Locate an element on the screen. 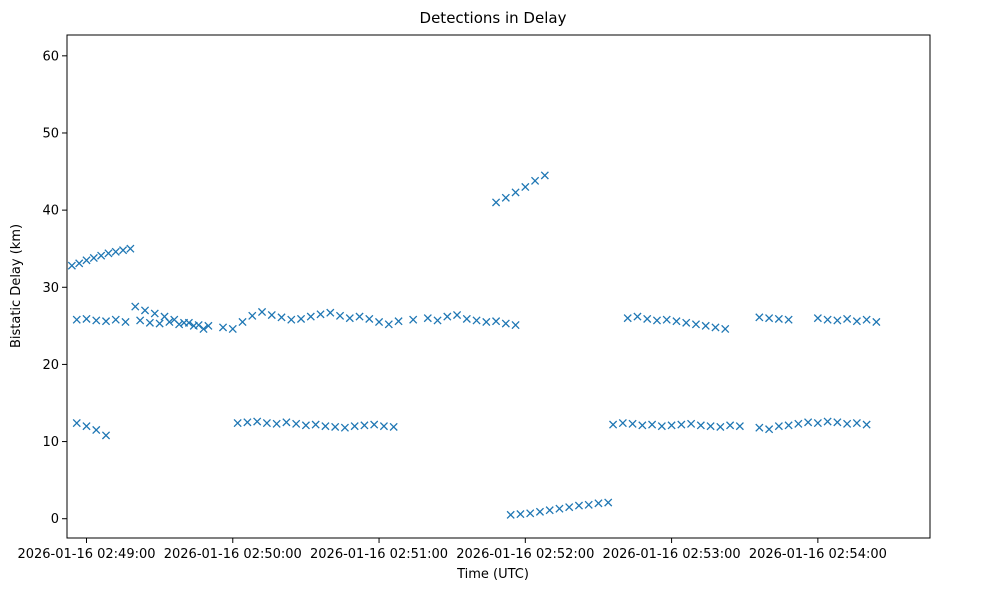  y-axis-label: Bistatic Delay (km) is located at coordinates (16, 286).